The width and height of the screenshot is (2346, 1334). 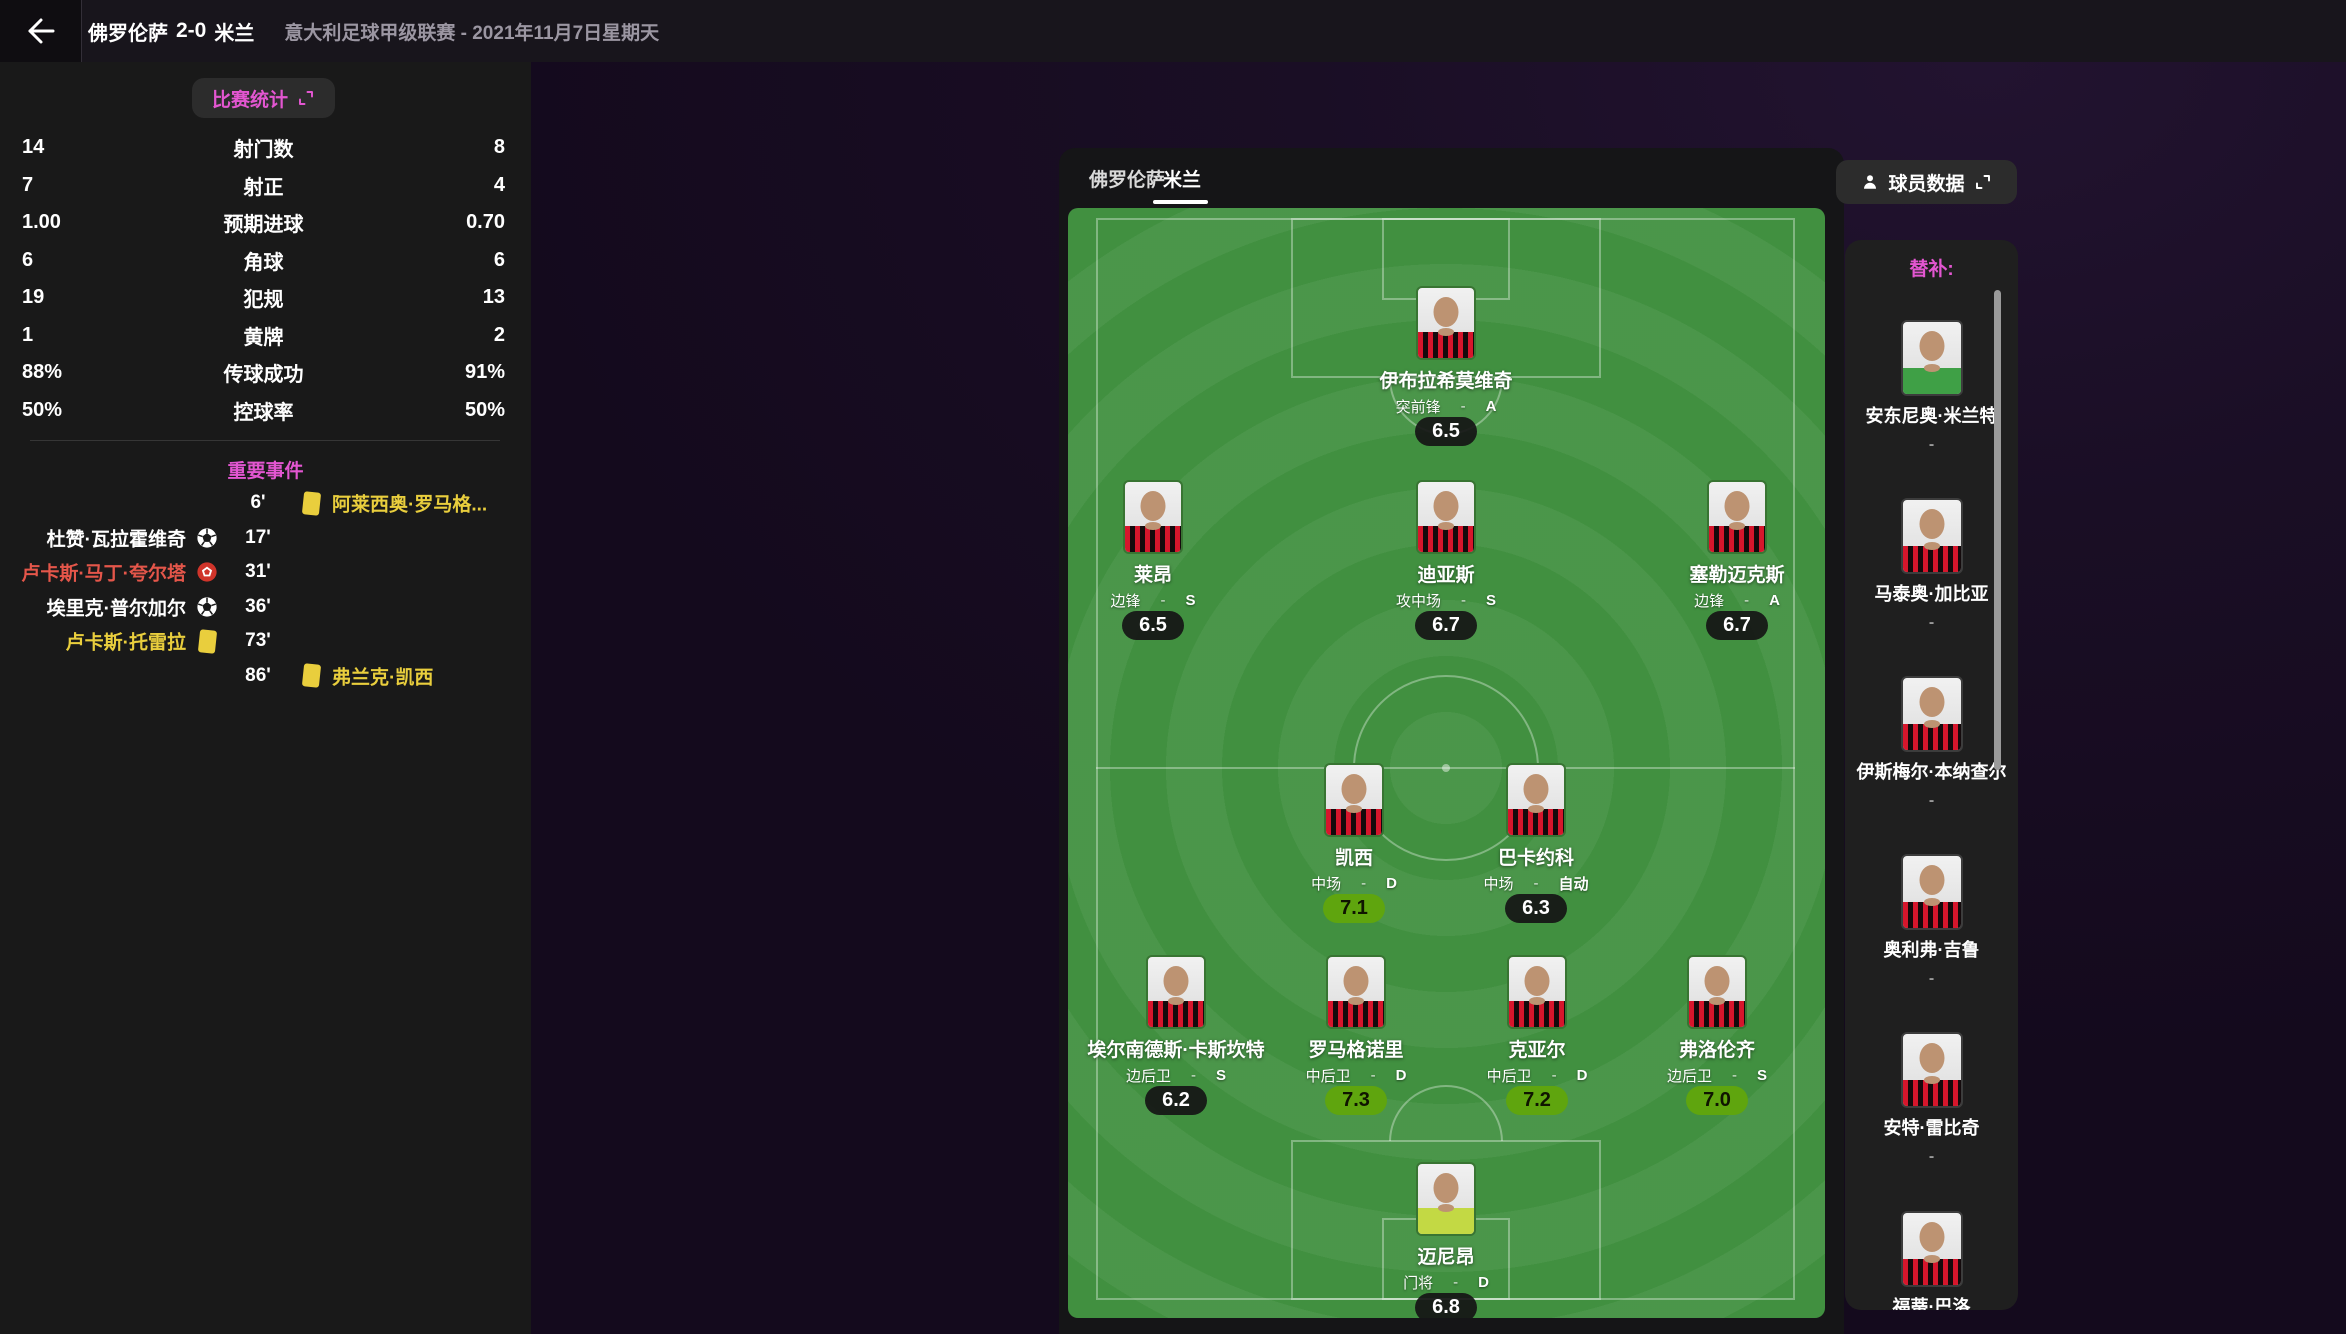 What do you see at coordinates (258, 675) in the screenshot?
I see `event-minute: 86'` at bounding box center [258, 675].